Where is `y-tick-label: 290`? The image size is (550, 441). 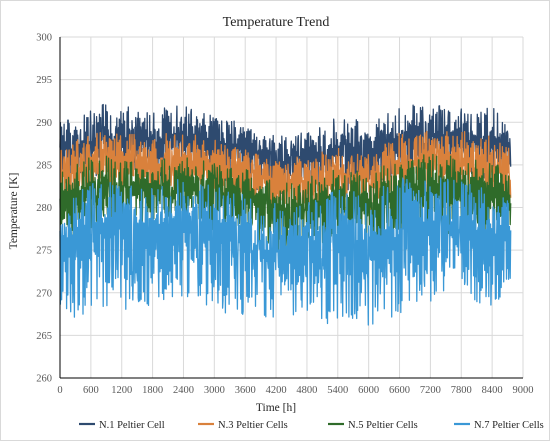 y-tick-label: 290 is located at coordinates (44, 123).